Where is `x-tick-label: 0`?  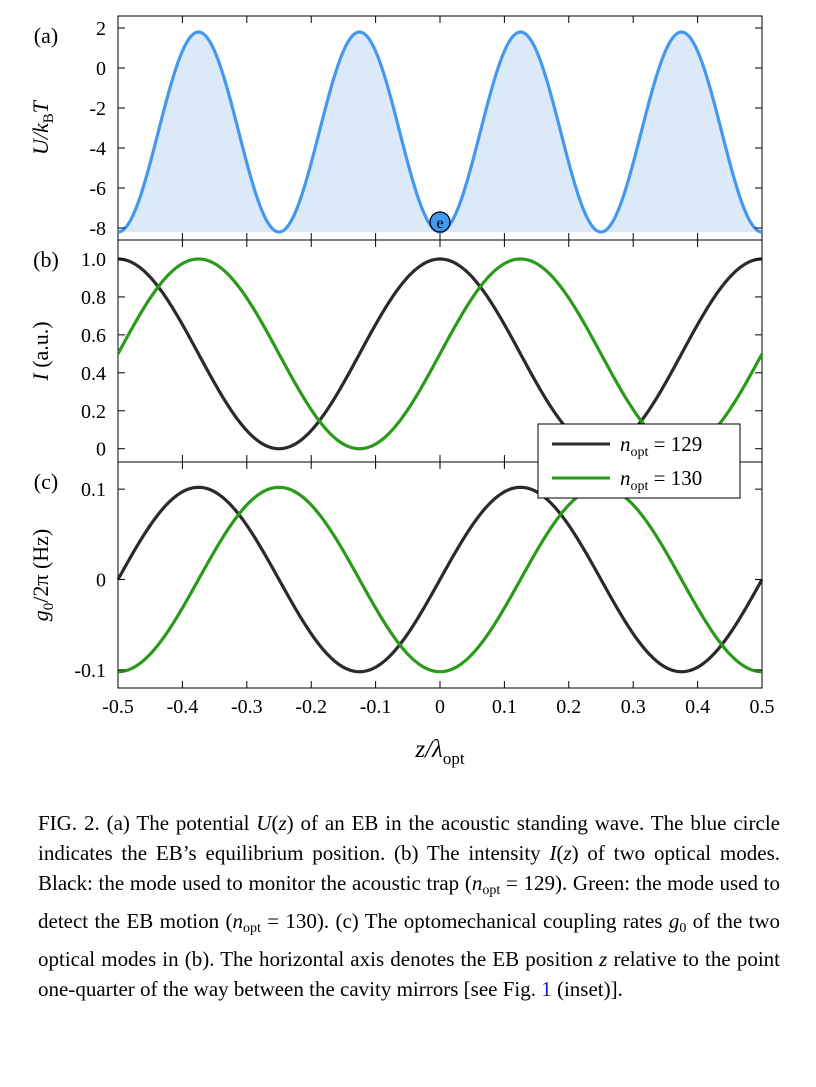 x-tick-label: 0 is located at coordinates (440, 707).